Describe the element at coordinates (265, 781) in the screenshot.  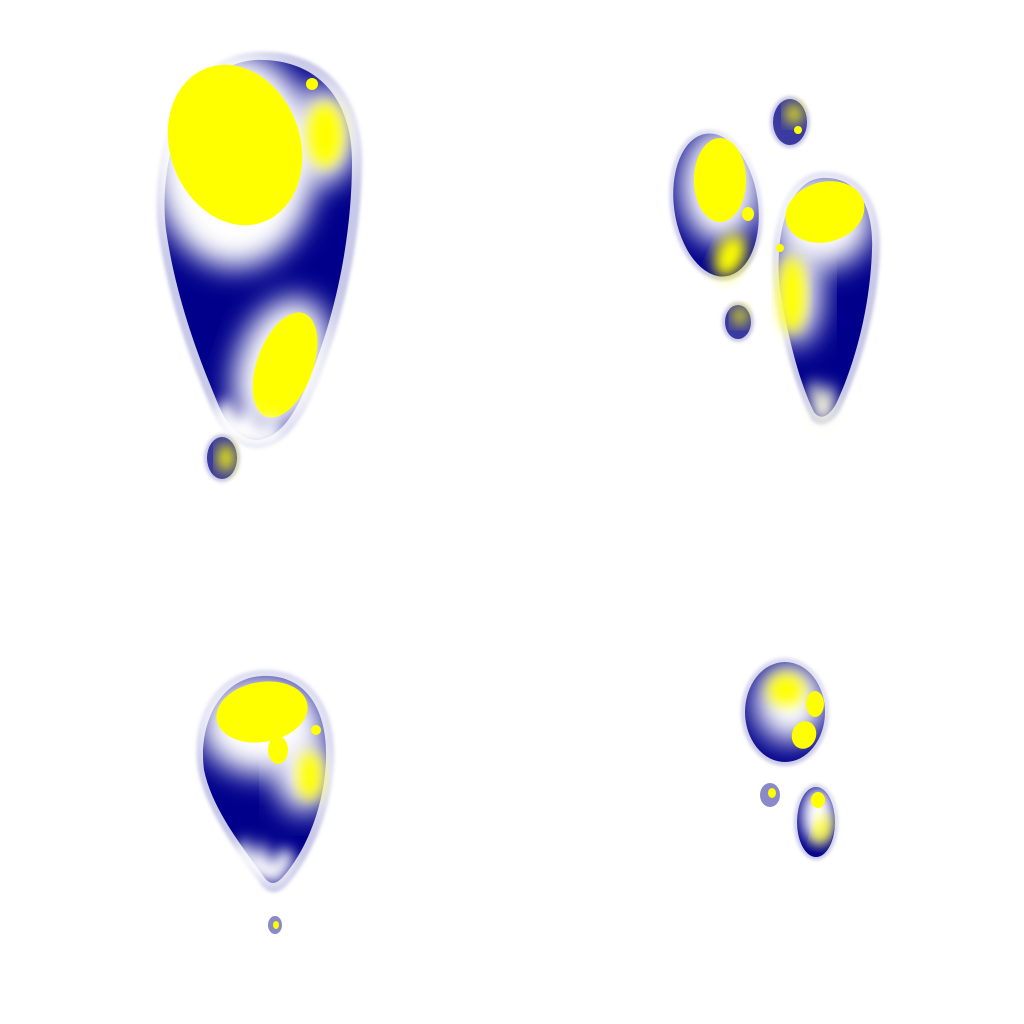
I see `bottom-left-main-blob` at that location.